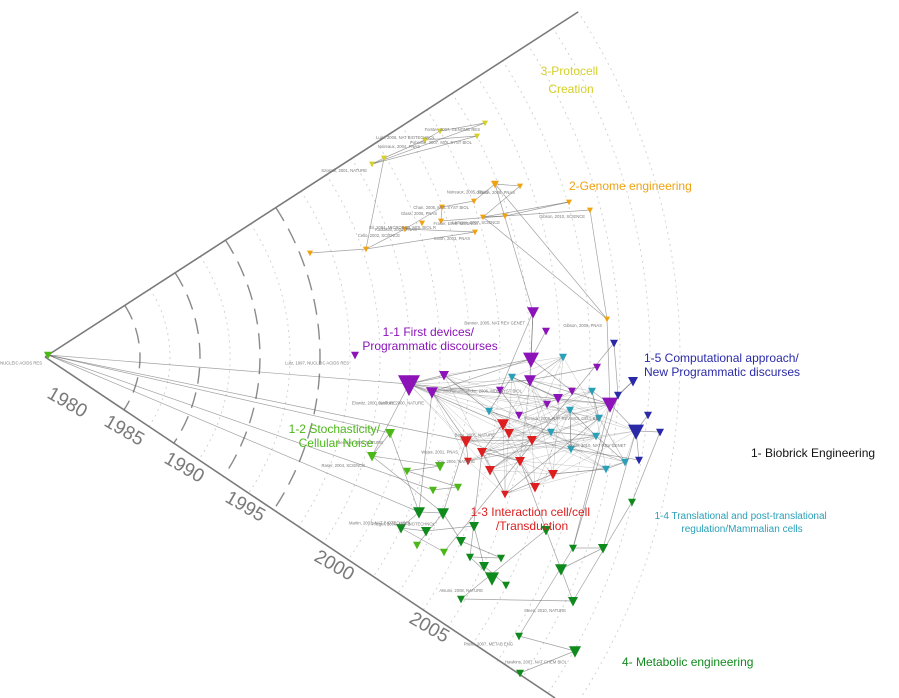  What do you see at coordinates (456, 461) in the screenshot?
I see `publication-label: You, 2004, NATURE` at bounding box center [456, 461].